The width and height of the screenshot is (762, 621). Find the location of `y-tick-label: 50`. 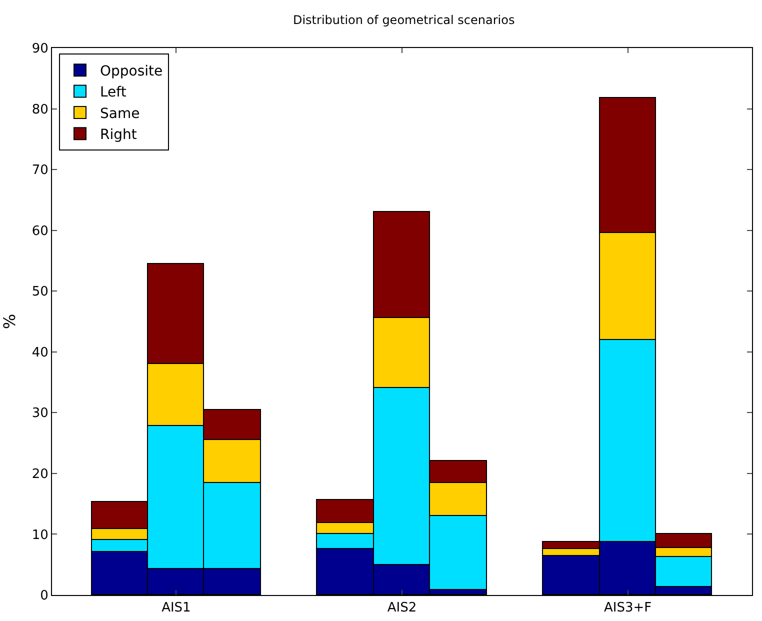

y-tick-label: 50 is located at coordinates (40, 292).